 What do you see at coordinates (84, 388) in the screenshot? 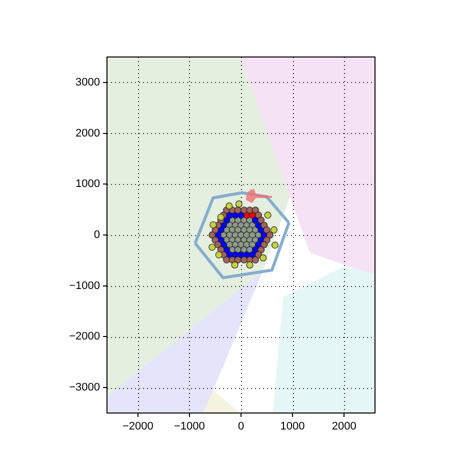
I see `y-tick-label: −3000` at bounding box center [84, 388].